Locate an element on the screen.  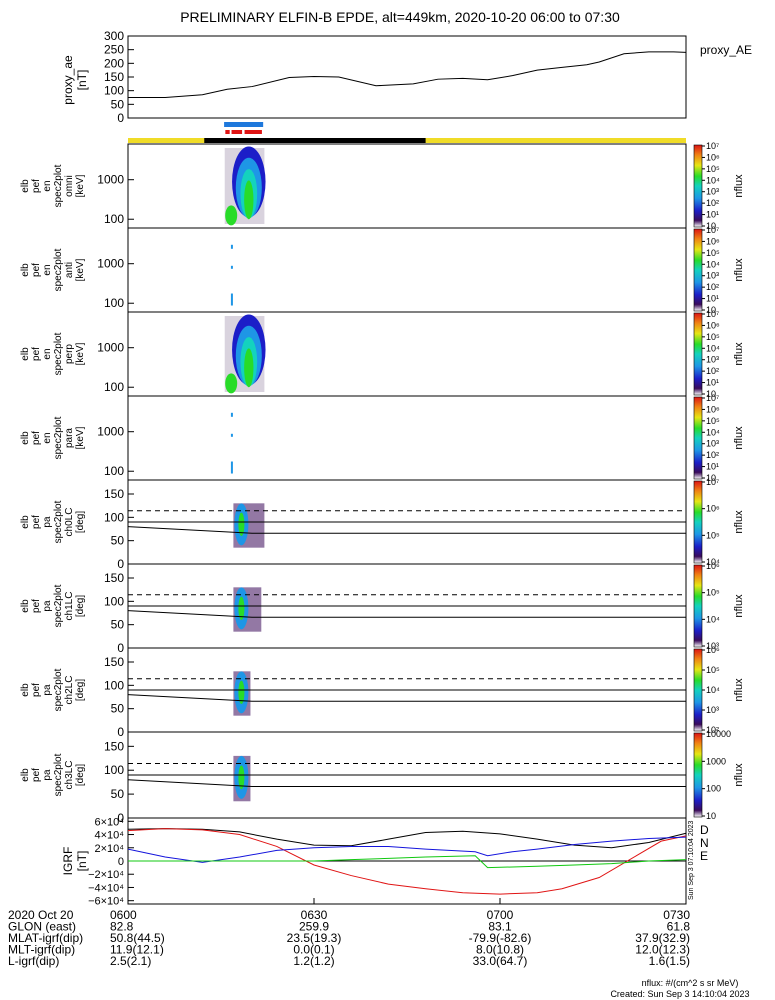
panel-ylabel-line: ch0LC is located at coordinates (69, 522).